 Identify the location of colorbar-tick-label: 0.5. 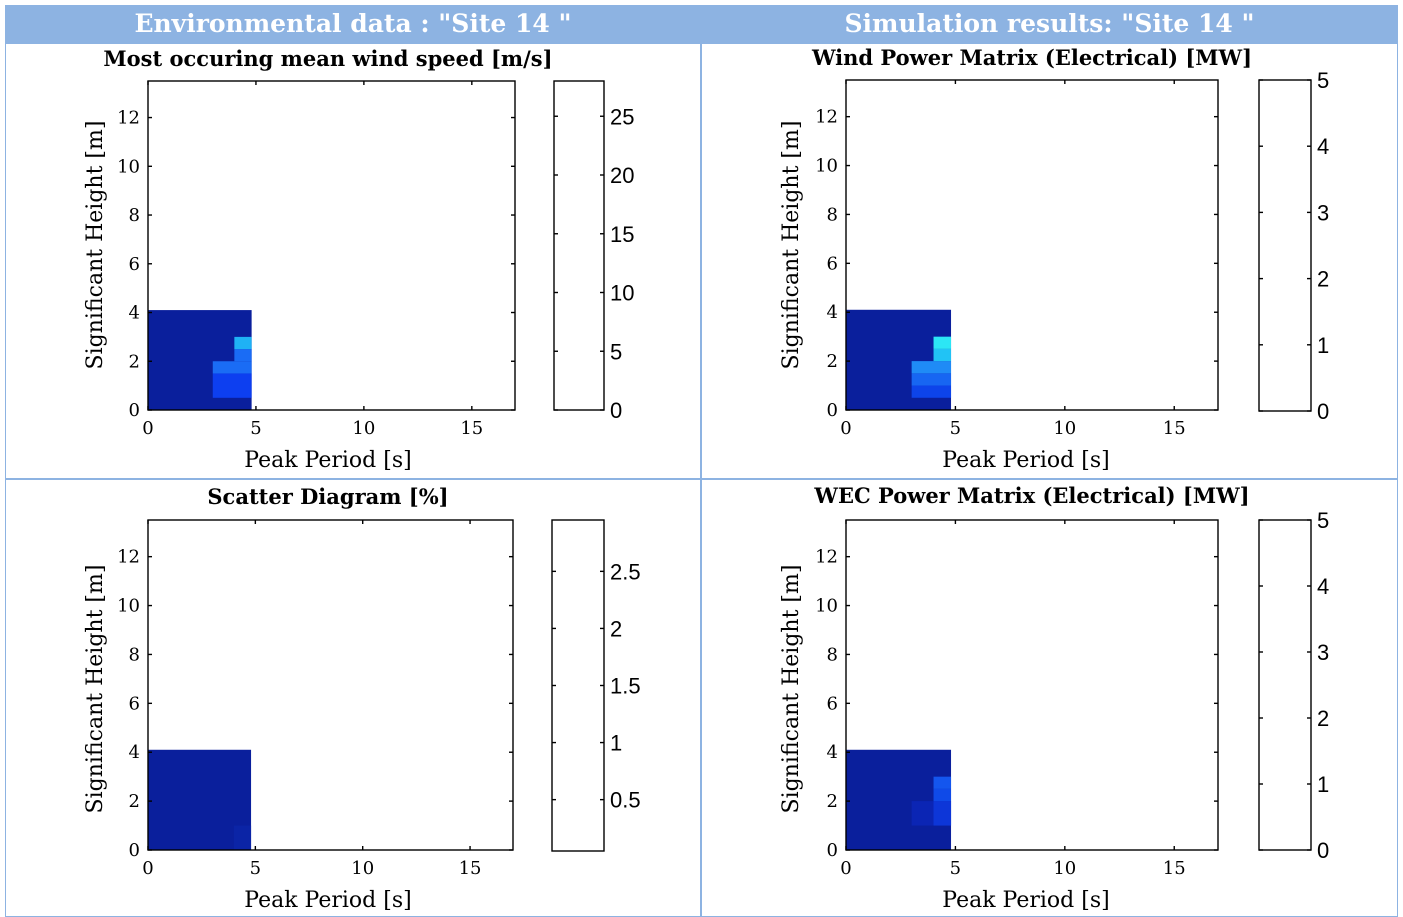
(625, 800).